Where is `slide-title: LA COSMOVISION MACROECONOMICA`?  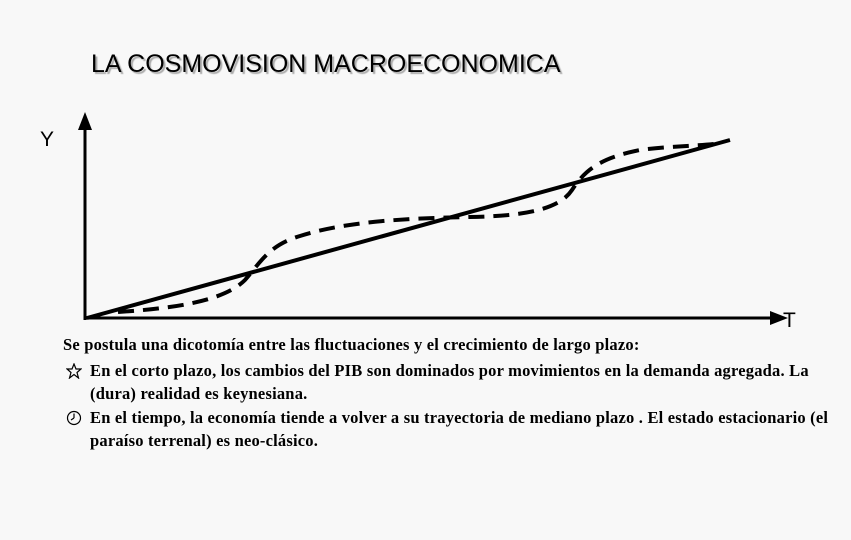
slide-title: LA COSMOVISION MACROECONOMICA is located at coordinates (326, 64).